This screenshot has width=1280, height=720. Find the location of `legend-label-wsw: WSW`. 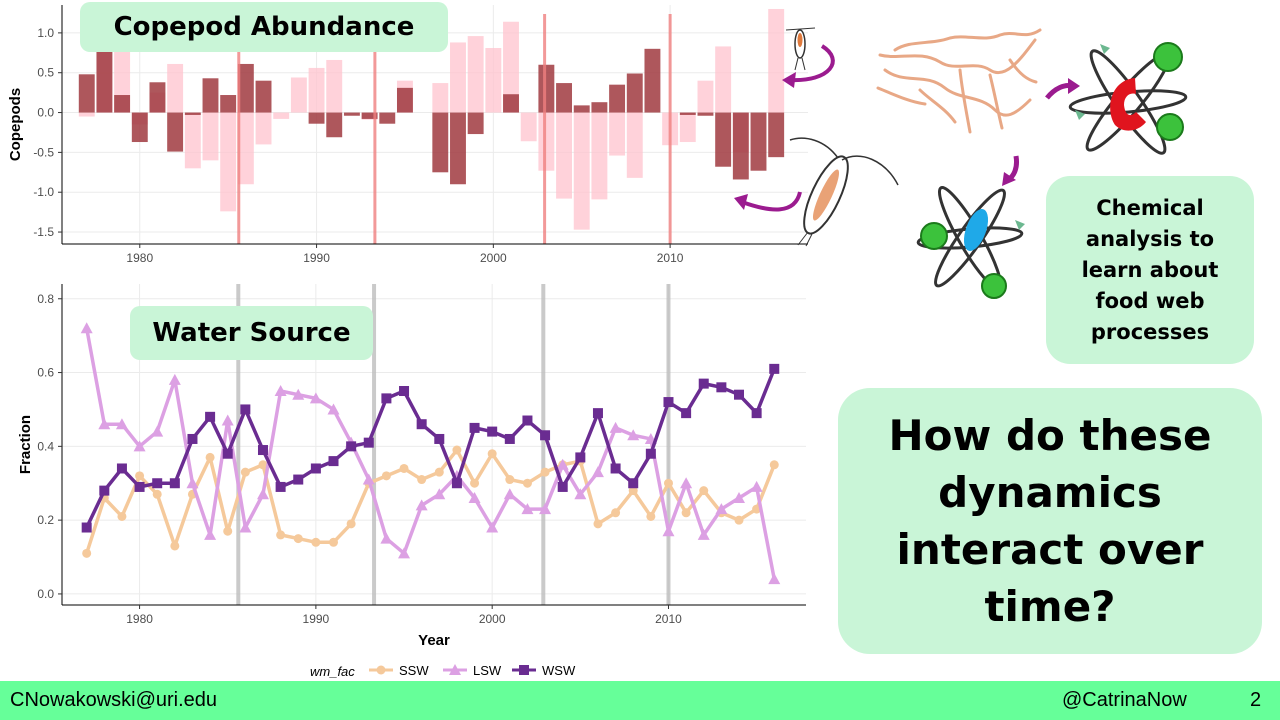

legend-label-wsw: WSW is located at coordinates (559, 670).